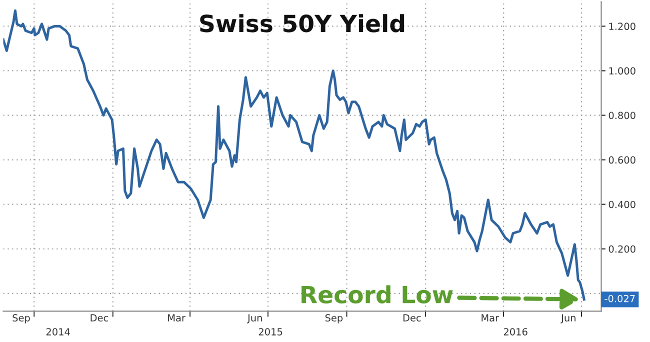 The height and width of the screenshot is (342, 650). What do you see at coordinates (619, 298) in the screenshot?
I see `annotation: -0.027` at bounding box center [619, 298].